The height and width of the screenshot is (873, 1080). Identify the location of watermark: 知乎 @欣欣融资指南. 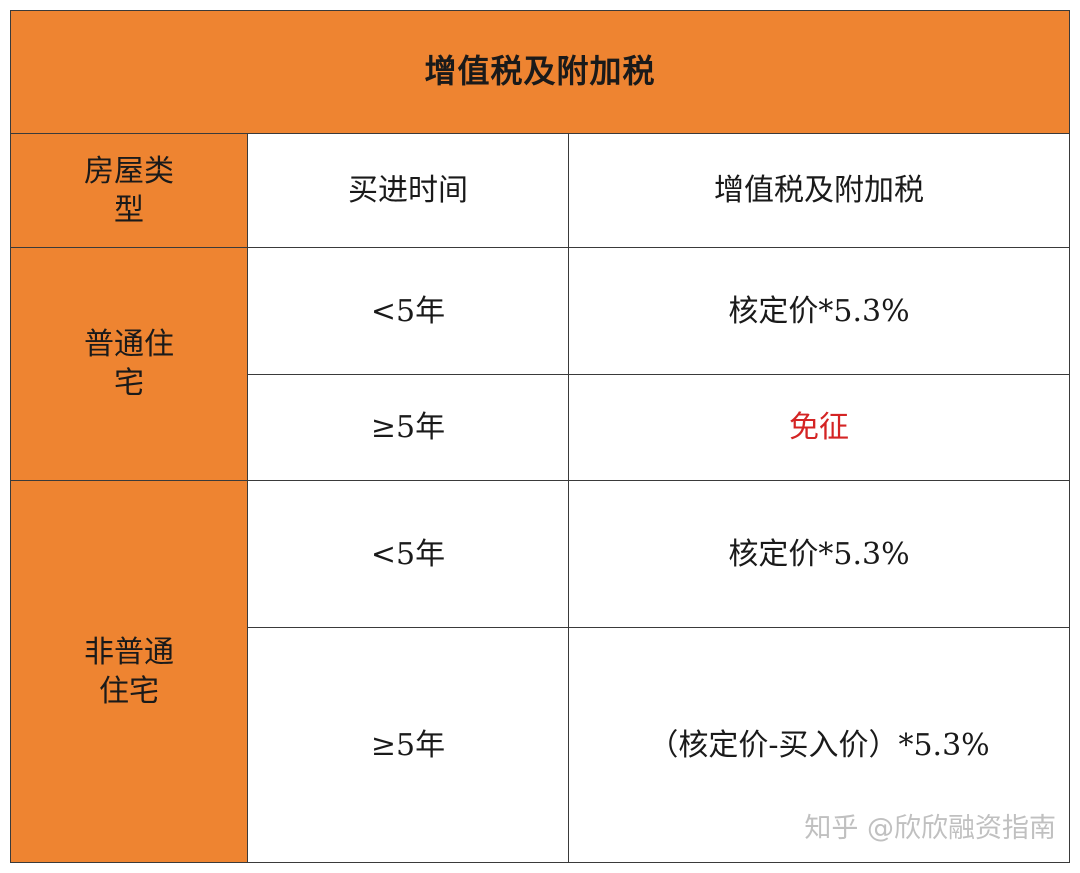
(930, 828).